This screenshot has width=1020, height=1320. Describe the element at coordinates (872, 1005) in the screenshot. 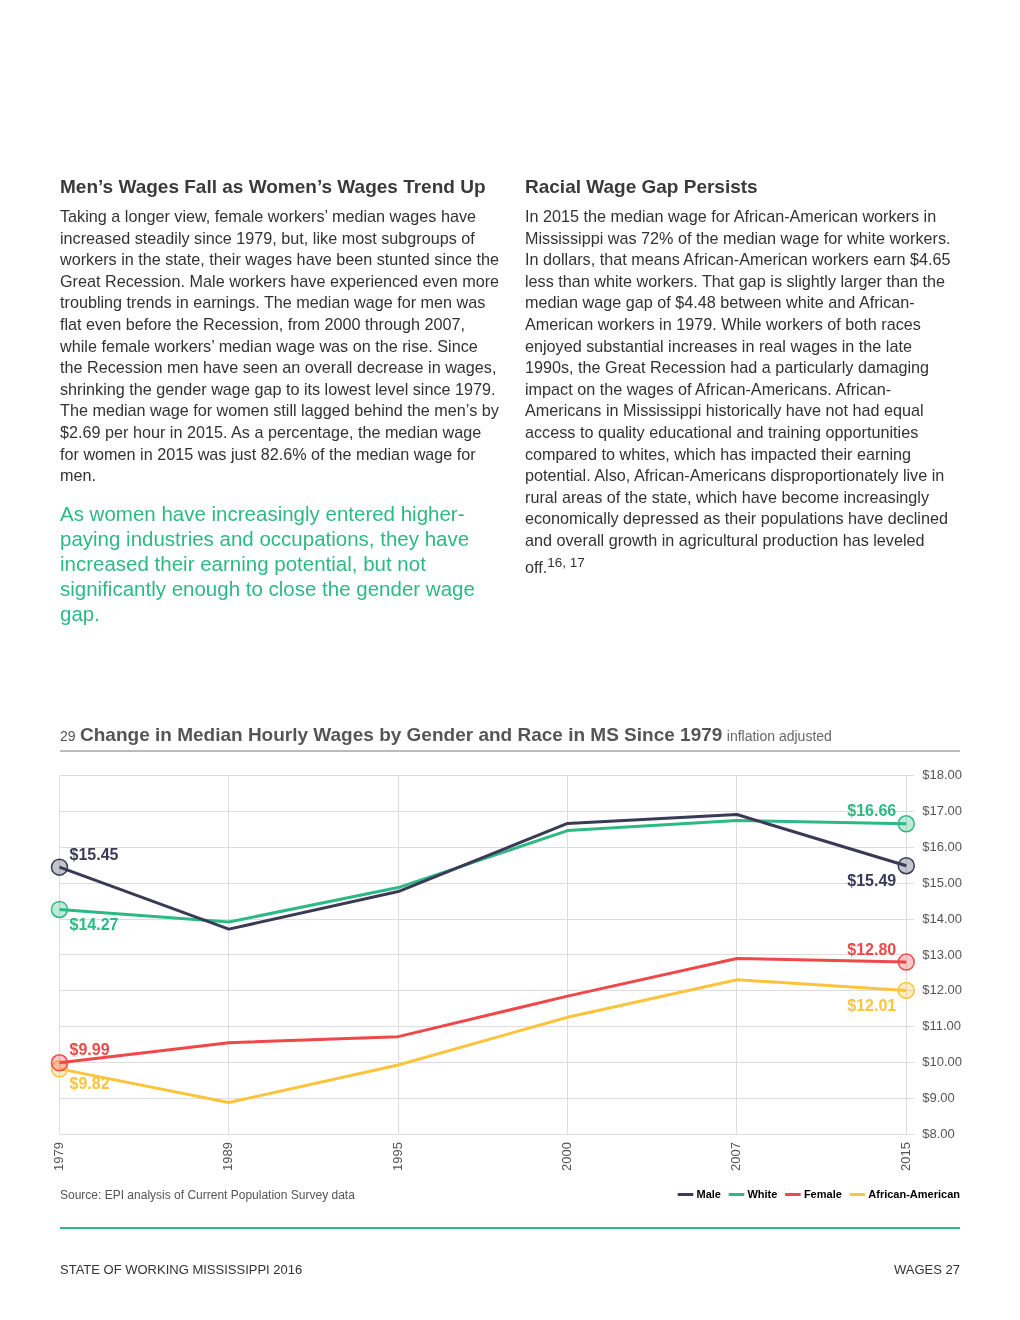

I see `data-label: $12.01` at that location.